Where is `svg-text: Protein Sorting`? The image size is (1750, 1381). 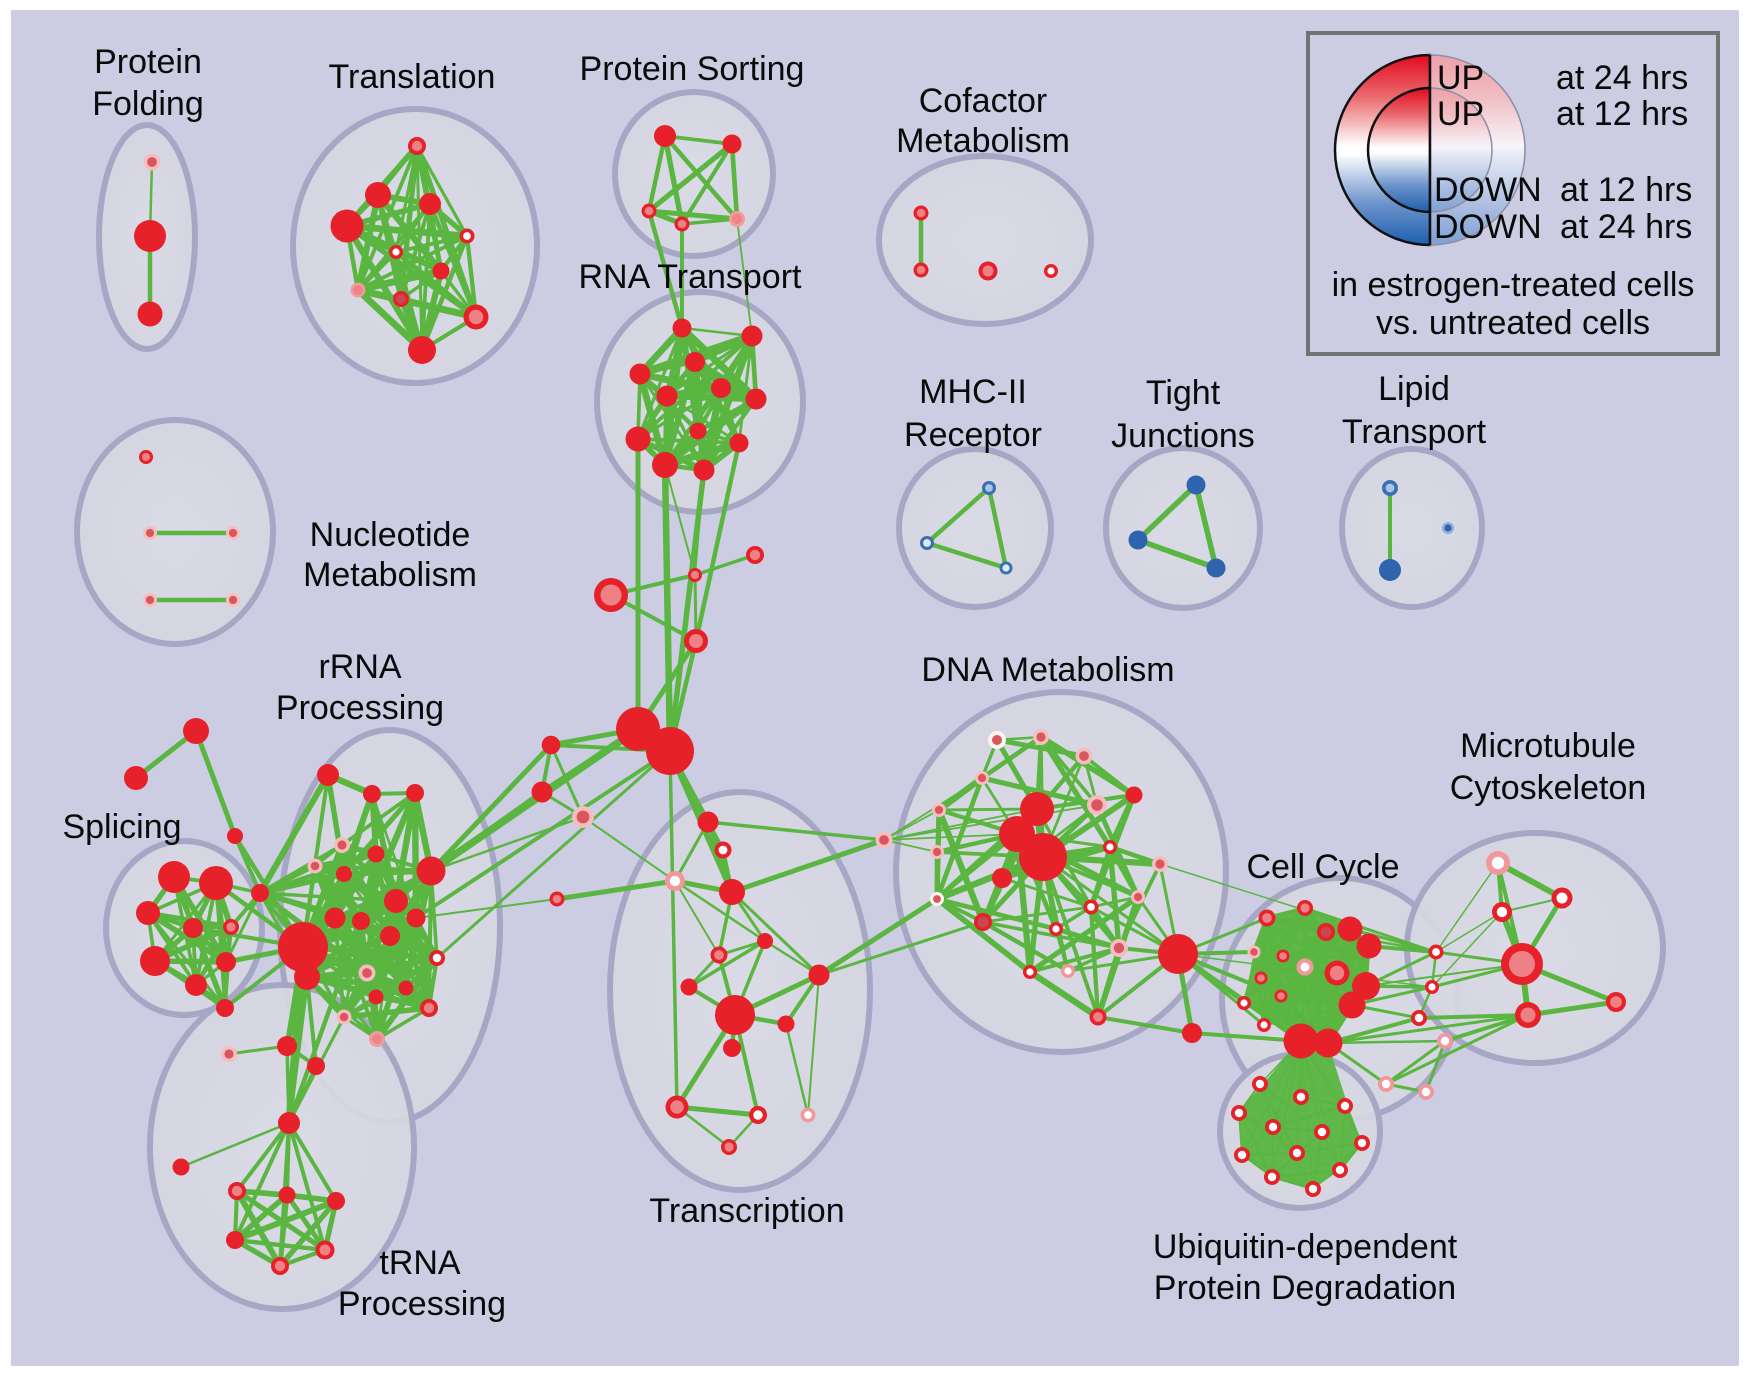
svg-text: Protein Sorting is located at coordinates (692, 69).